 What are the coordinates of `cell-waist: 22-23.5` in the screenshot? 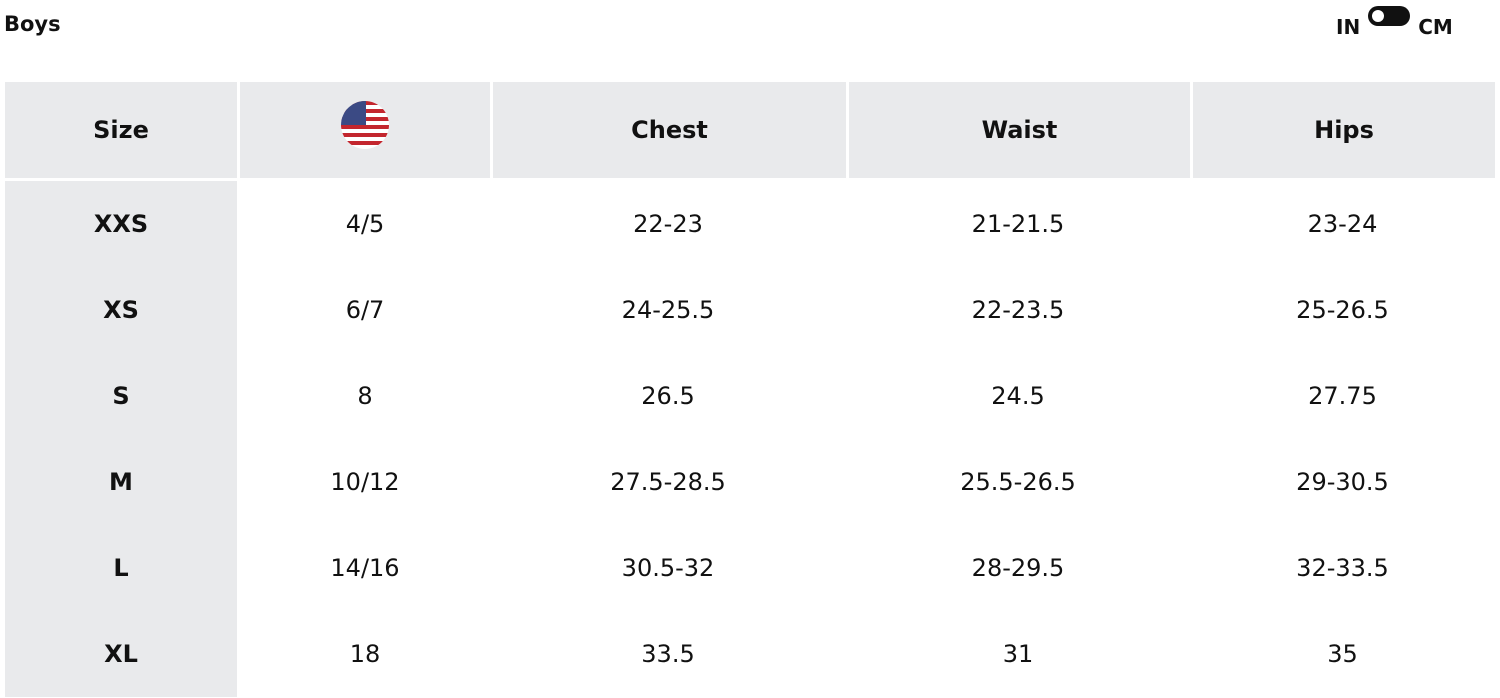 It's located at (1018, 310).